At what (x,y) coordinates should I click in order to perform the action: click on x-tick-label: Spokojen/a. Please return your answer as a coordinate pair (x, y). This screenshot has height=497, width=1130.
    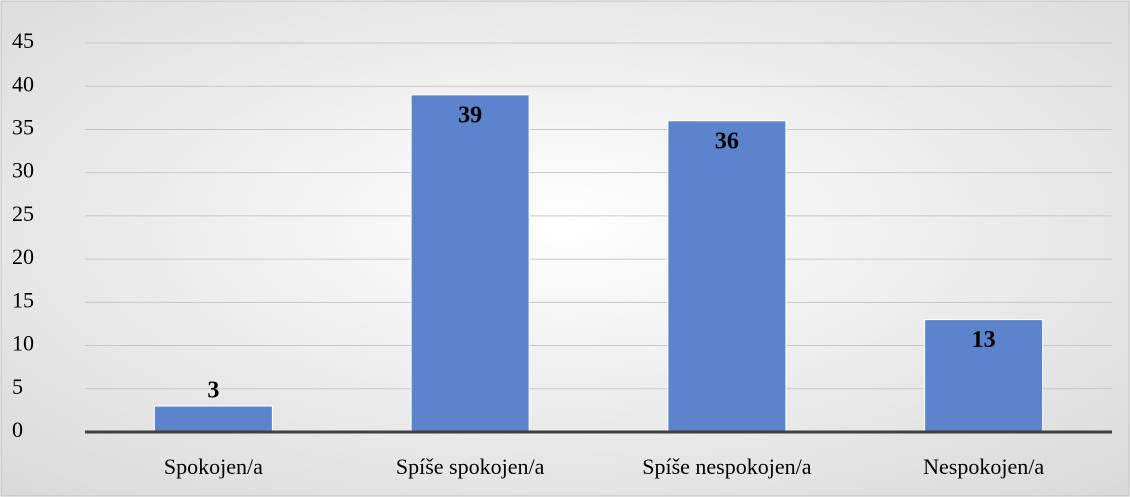
    Looking at the image, I should click on (213, 466).